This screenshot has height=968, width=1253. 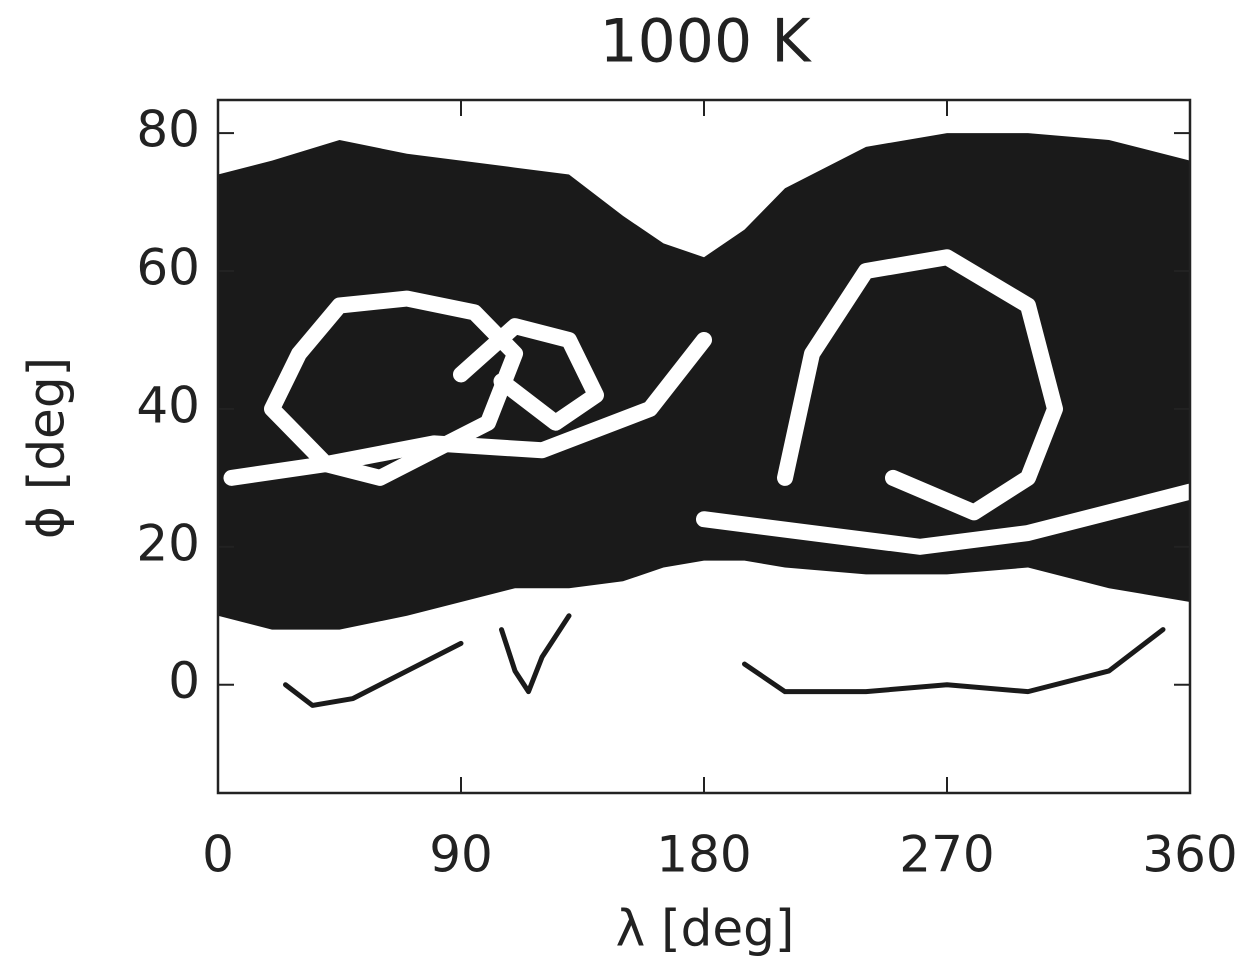 What do you see at coordinates (705, 929) in the screenshot?
I see `x-axis-label: λ [deg]` at bounding box center [705, 929].